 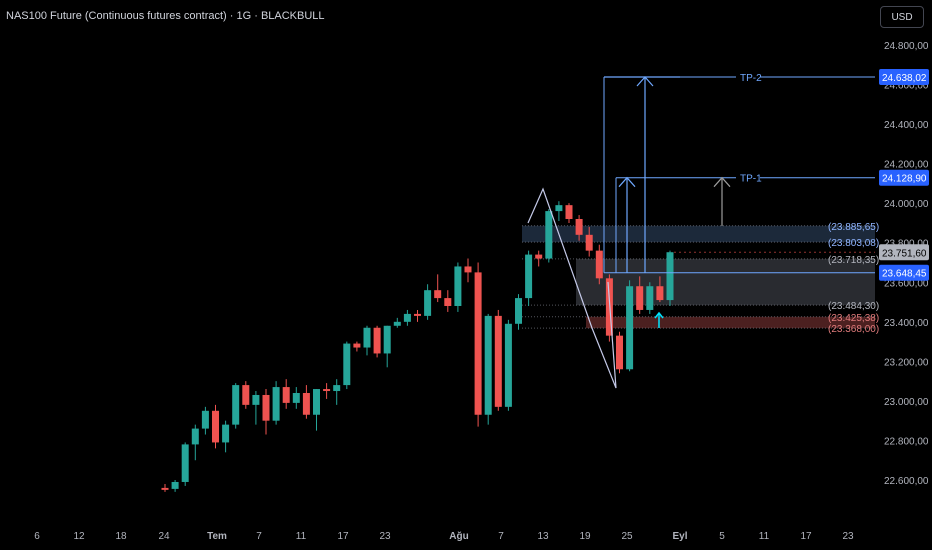 I want to click on tp1-price-badge-bg, so click(x=904, y=177).